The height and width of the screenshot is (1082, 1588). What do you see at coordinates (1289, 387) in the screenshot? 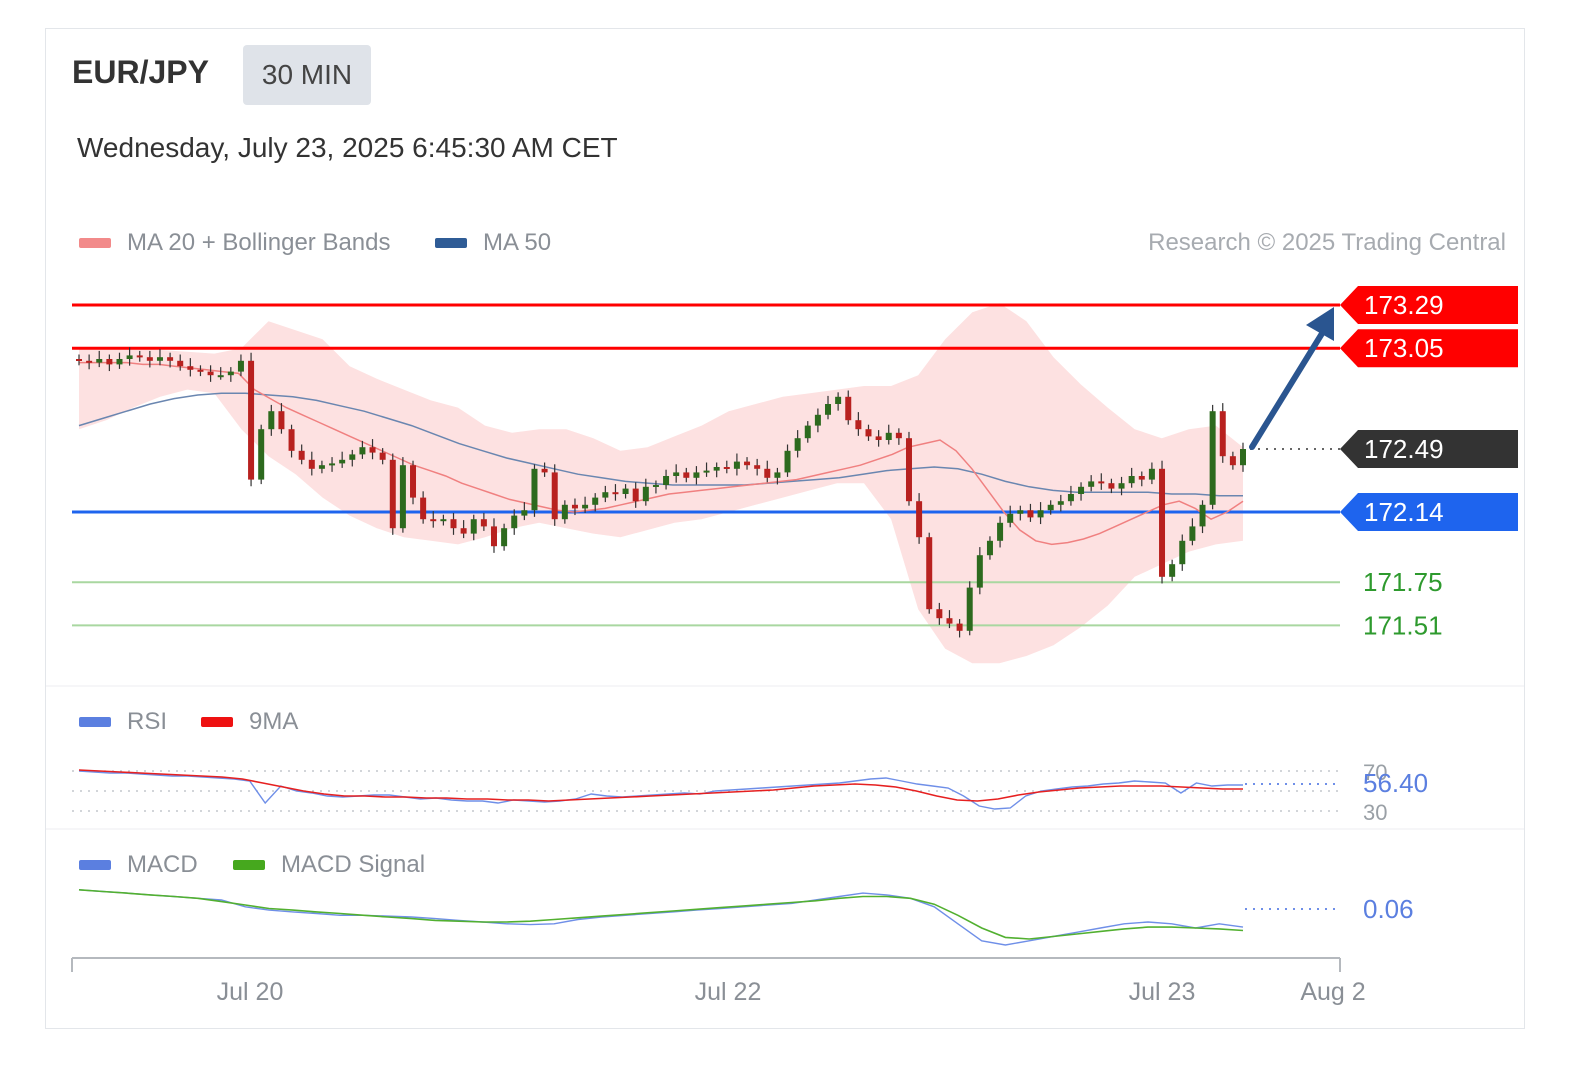
I see `forecast-arrow` at bounding box center [1289, 387].